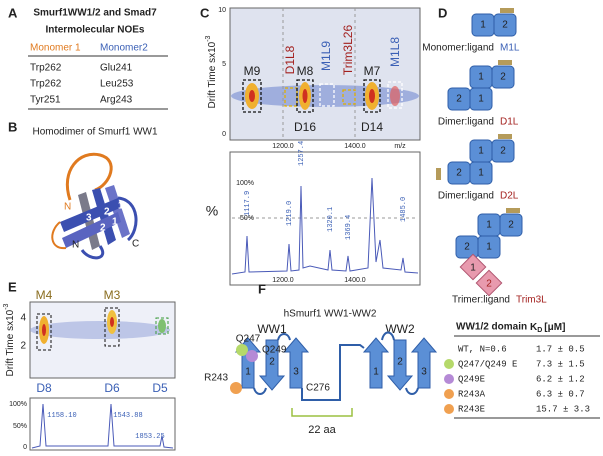 The height and width of the screenshot is (456, 603). What do you see at coordinates (475, 159) in the screenshot?
I see `dimer-ligand: 1 2 2 1` at bounding box center [475, 159].